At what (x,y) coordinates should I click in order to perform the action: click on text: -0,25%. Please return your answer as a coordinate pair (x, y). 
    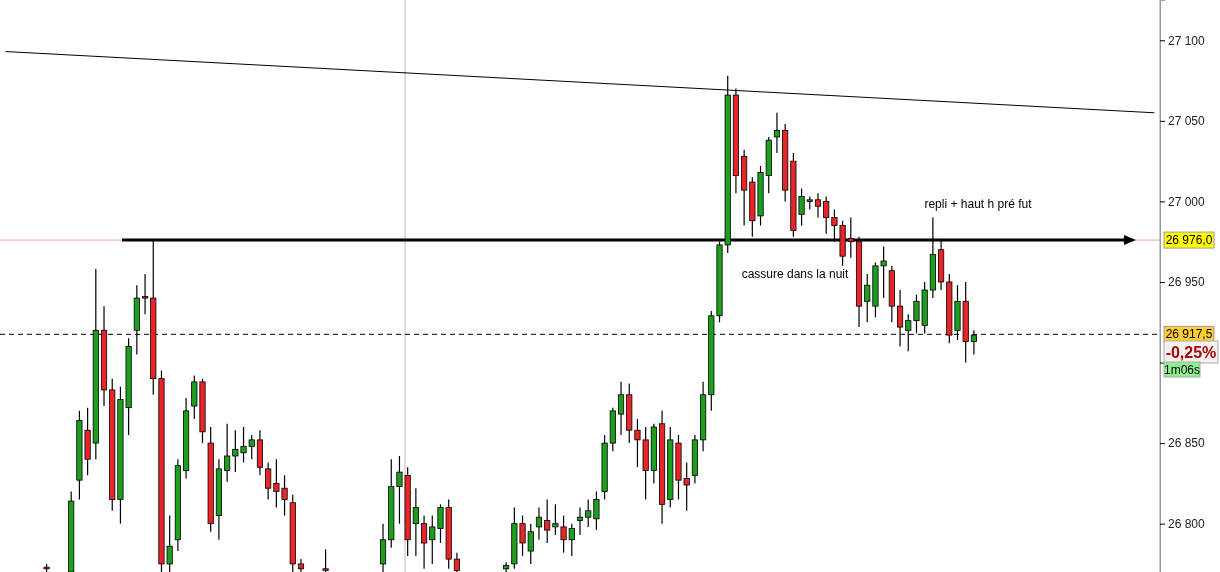
    Looking at the image, I should click on (1191, 352).